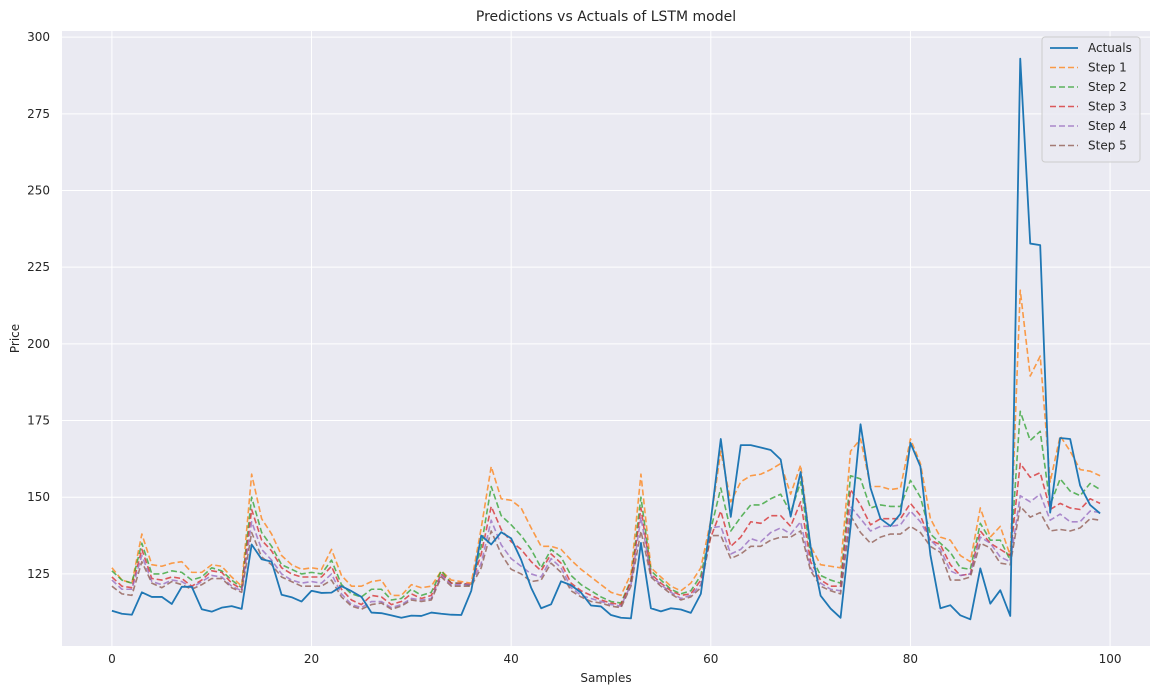 Image resolution: width=1155 pixels, height=695 pixels. What do you see at coordinates (1107, 68) in the screenshot?
I see `legend-label: Step 1` at bounding box center [1107, 68].